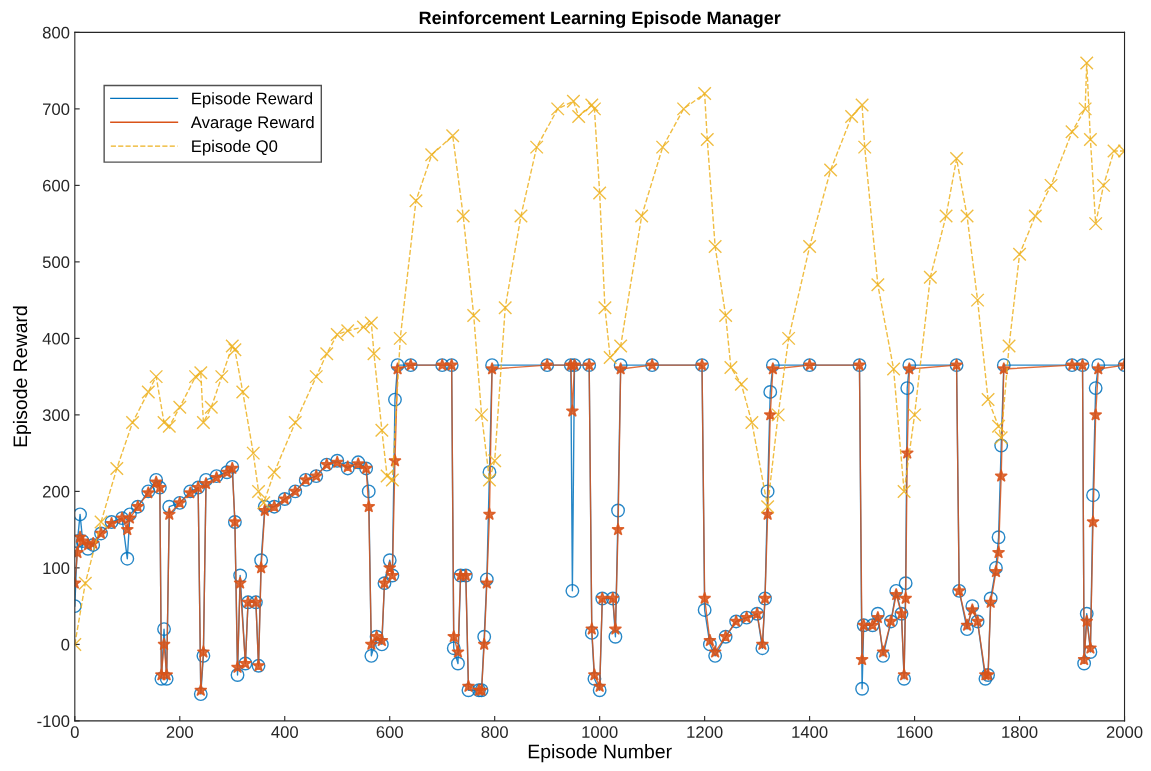 The image size is (1151, 771). Describe the element at coordinates (65, 644) in the screenshot. I see `y-tick-label: 0` at that location.